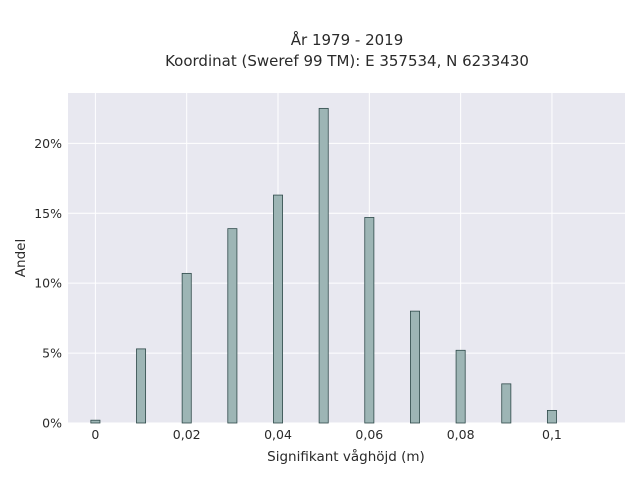 Image resolution: width=640 pixels, height=480 pixels. What do you see at coordinates (21, 258) in the screenshot?
I see `y-axis-label: Andel` at bounding box center [21, 258].